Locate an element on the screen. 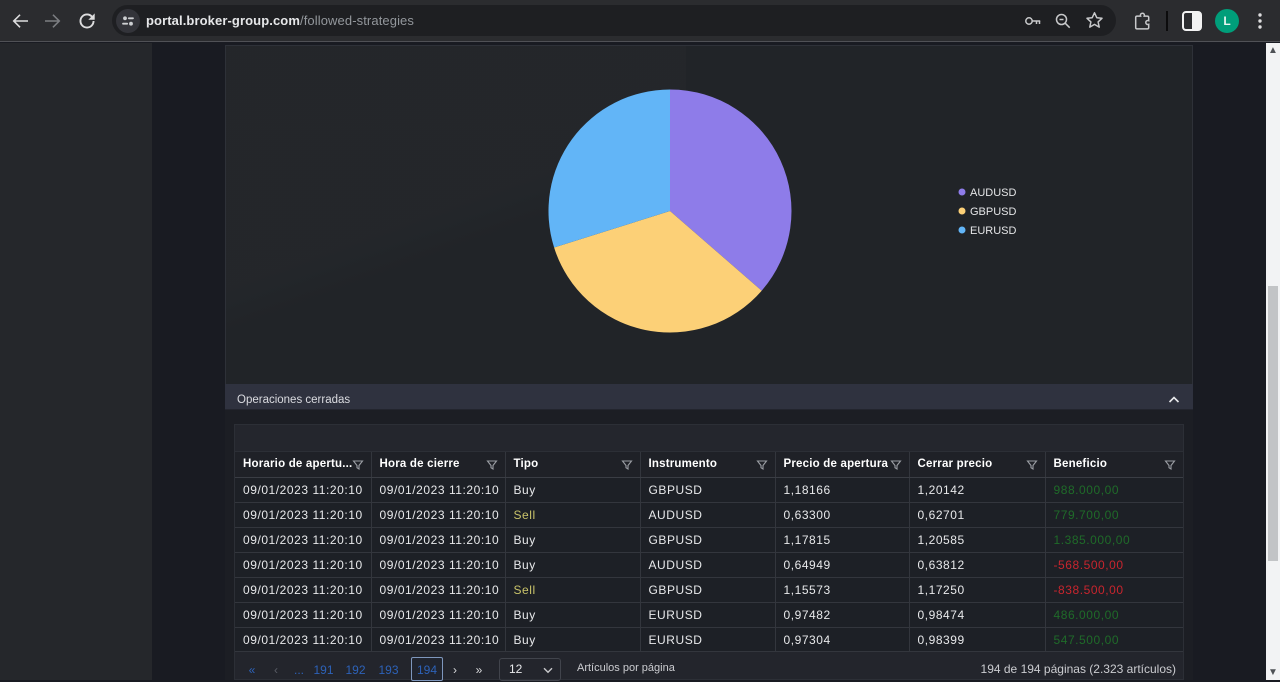 The image size is (1280, 682). svg-text: GBPUSD is located at coordinates (993, 212).